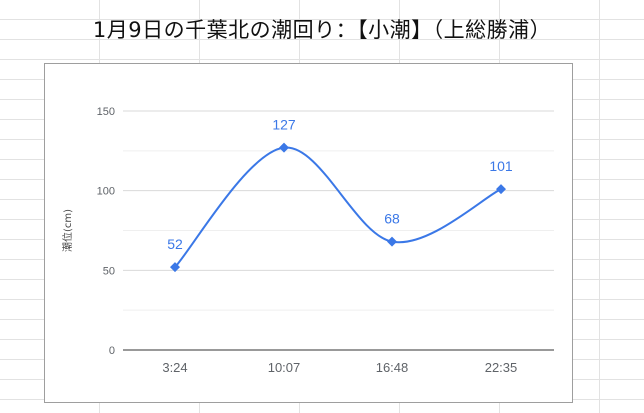  What do you see at coordinates (501, 166) in the screenshot?
I see `data-label: 101` at bounding box center [501, 166].